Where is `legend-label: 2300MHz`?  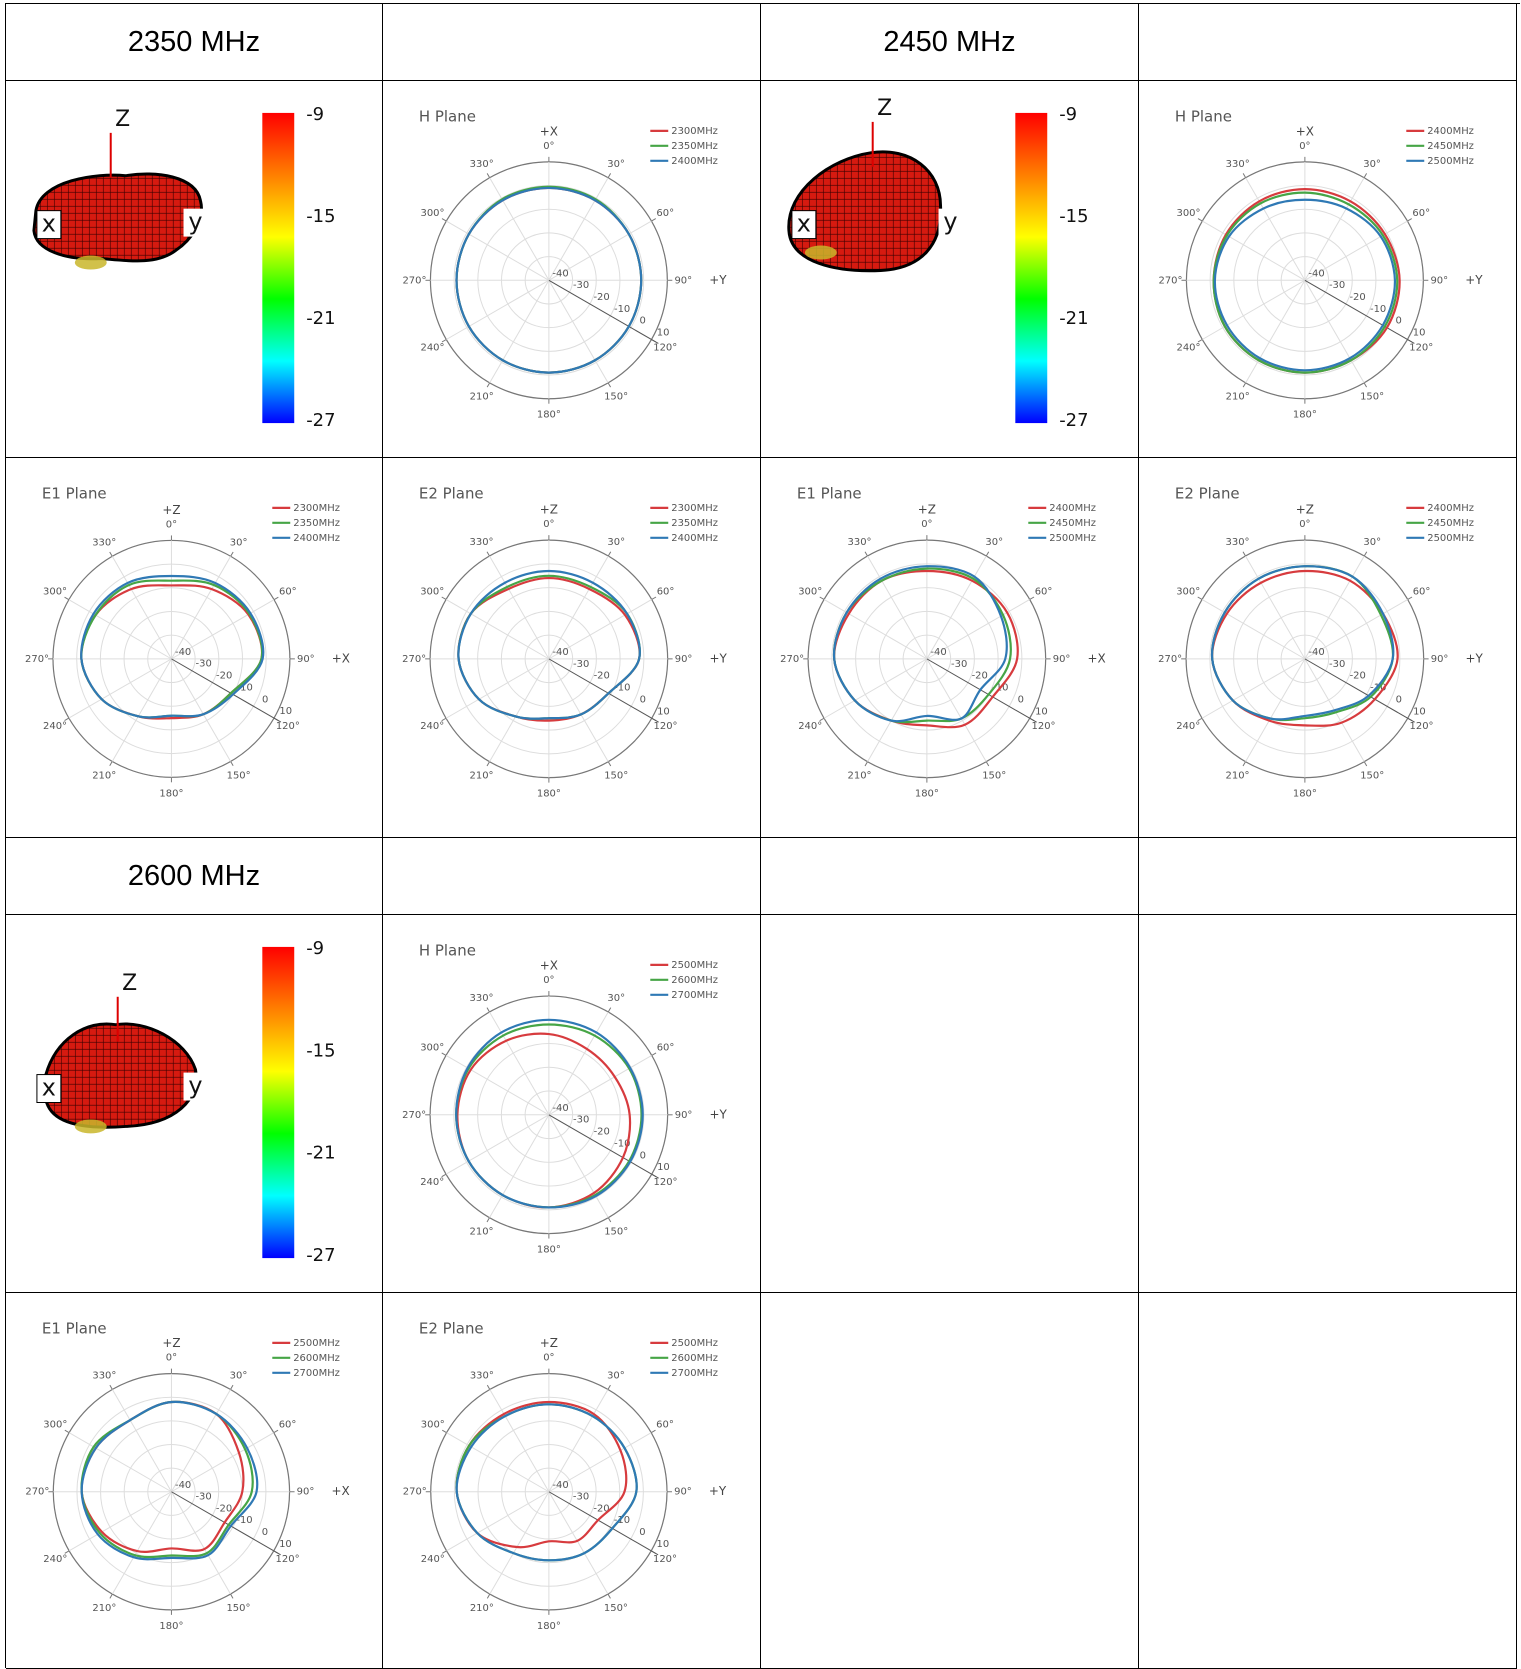 legend-label: 2300MHz is located at coordinates (694, 131).